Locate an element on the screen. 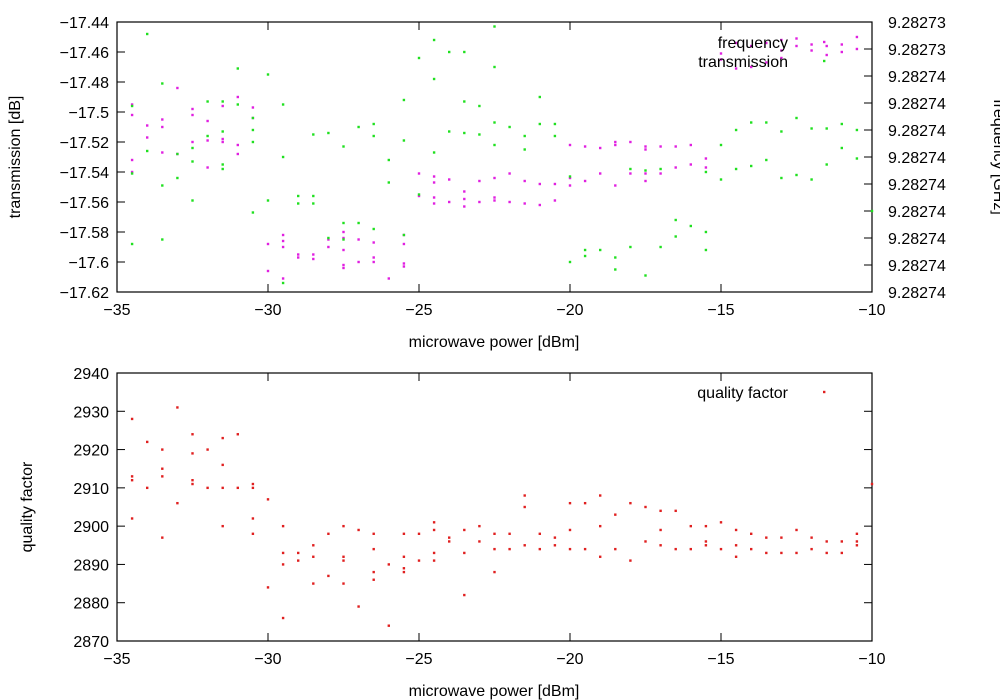  y-tick-label: −17.56 is located at coordinates (84, 203).